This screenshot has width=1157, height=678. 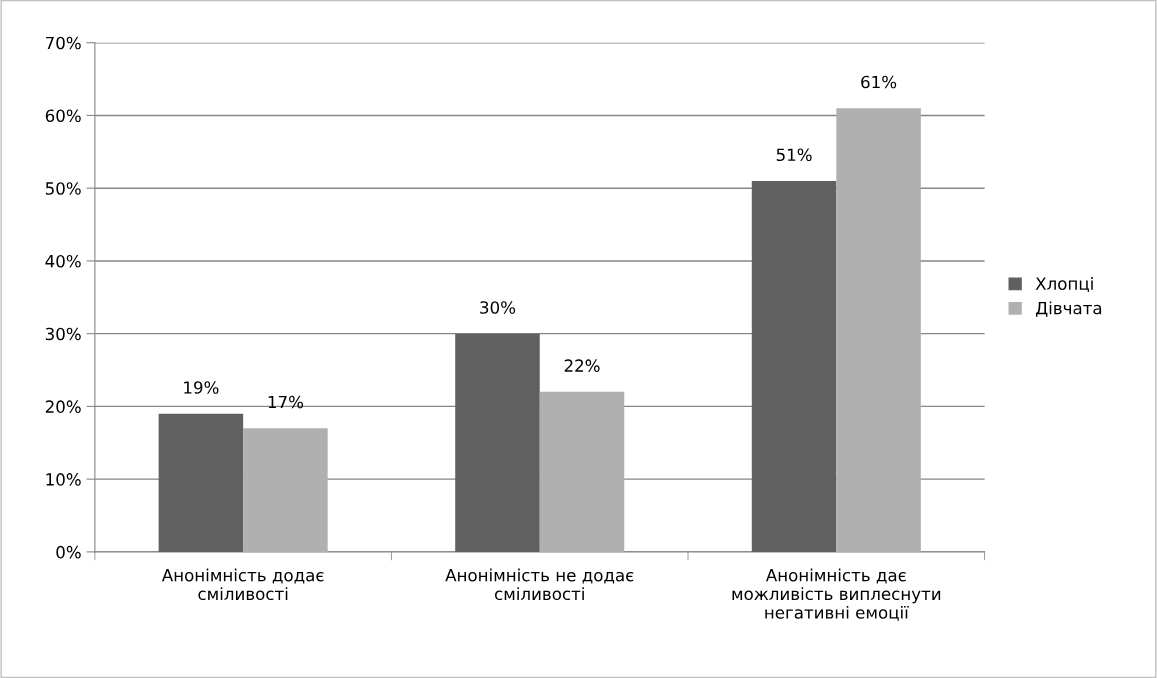 I want to click on y-tick-label: 50%, so click(x=63, y=188).